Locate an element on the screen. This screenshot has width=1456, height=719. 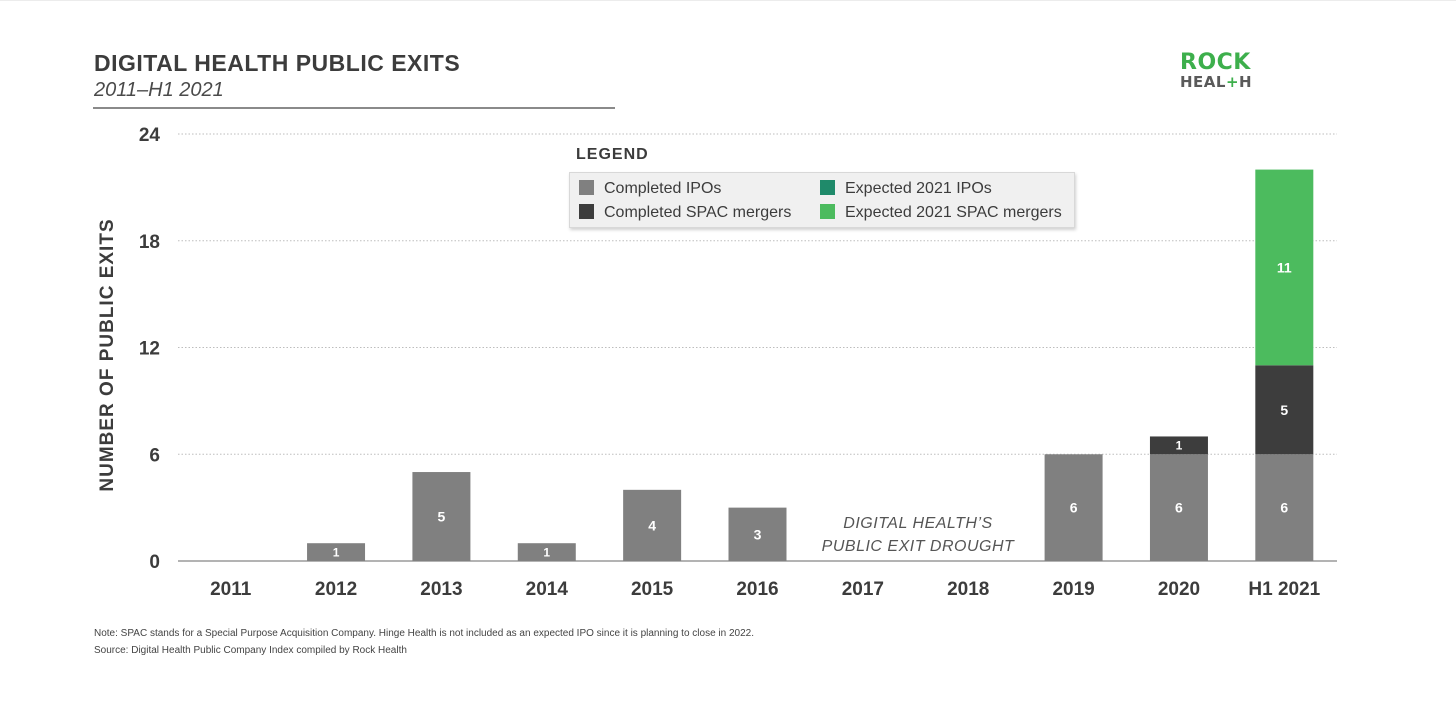
x-tick-label: 2018 is located at coordinates (968, 589).